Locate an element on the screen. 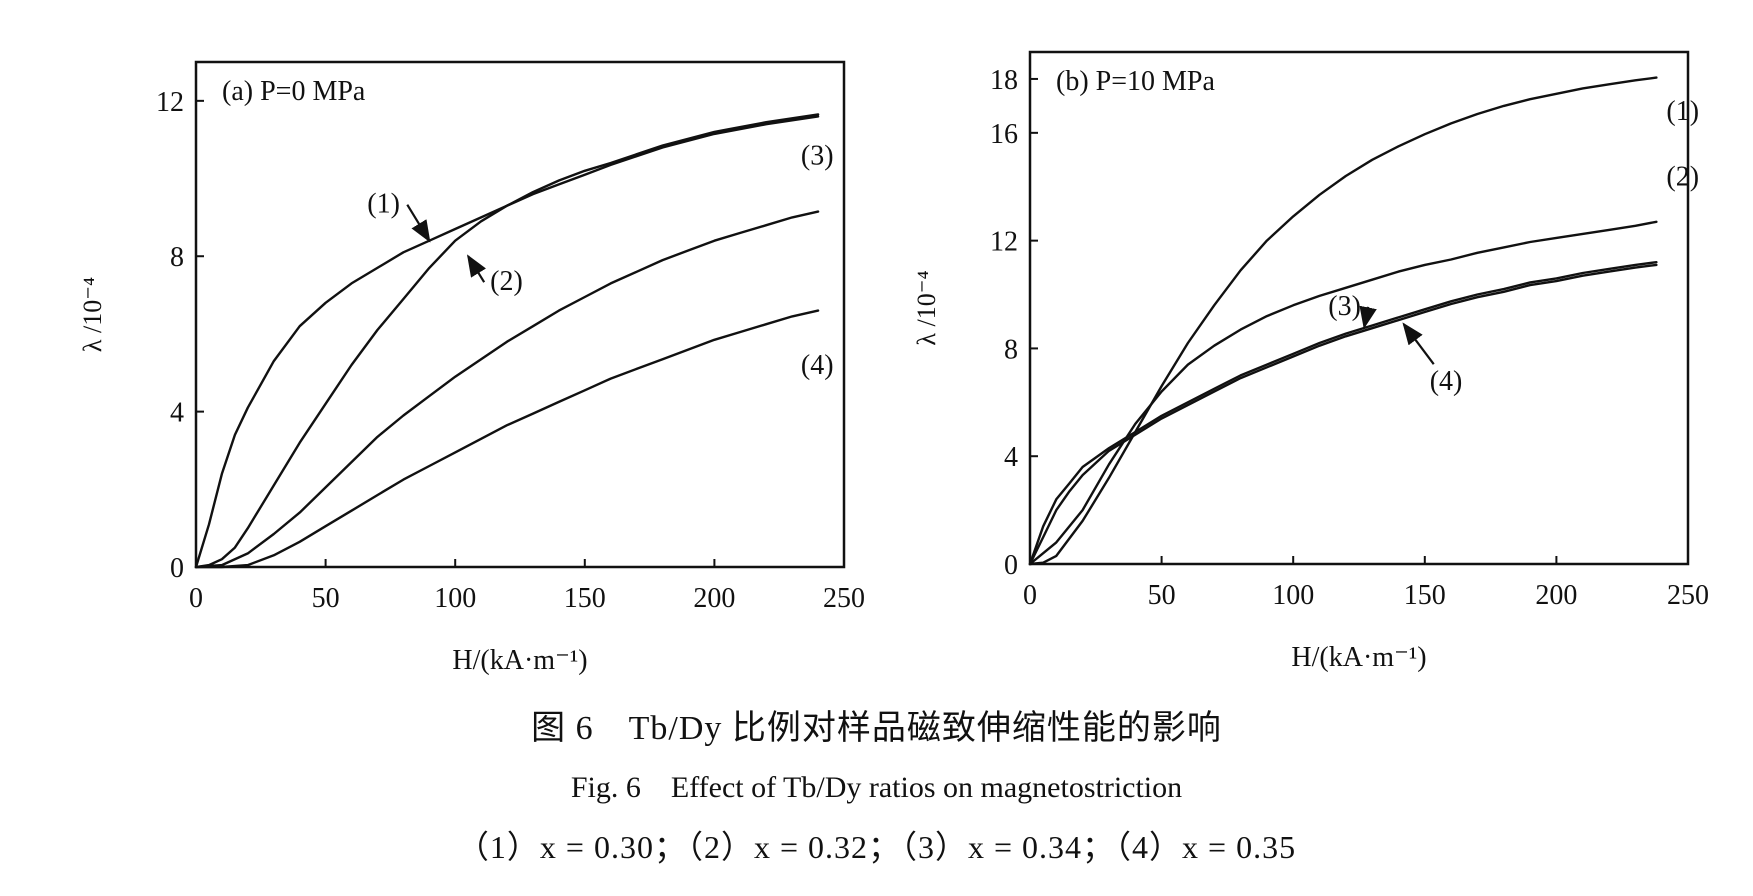 The image size is (1753, 896). y-tick-label: 16 is located at coordinates (1004, 134).